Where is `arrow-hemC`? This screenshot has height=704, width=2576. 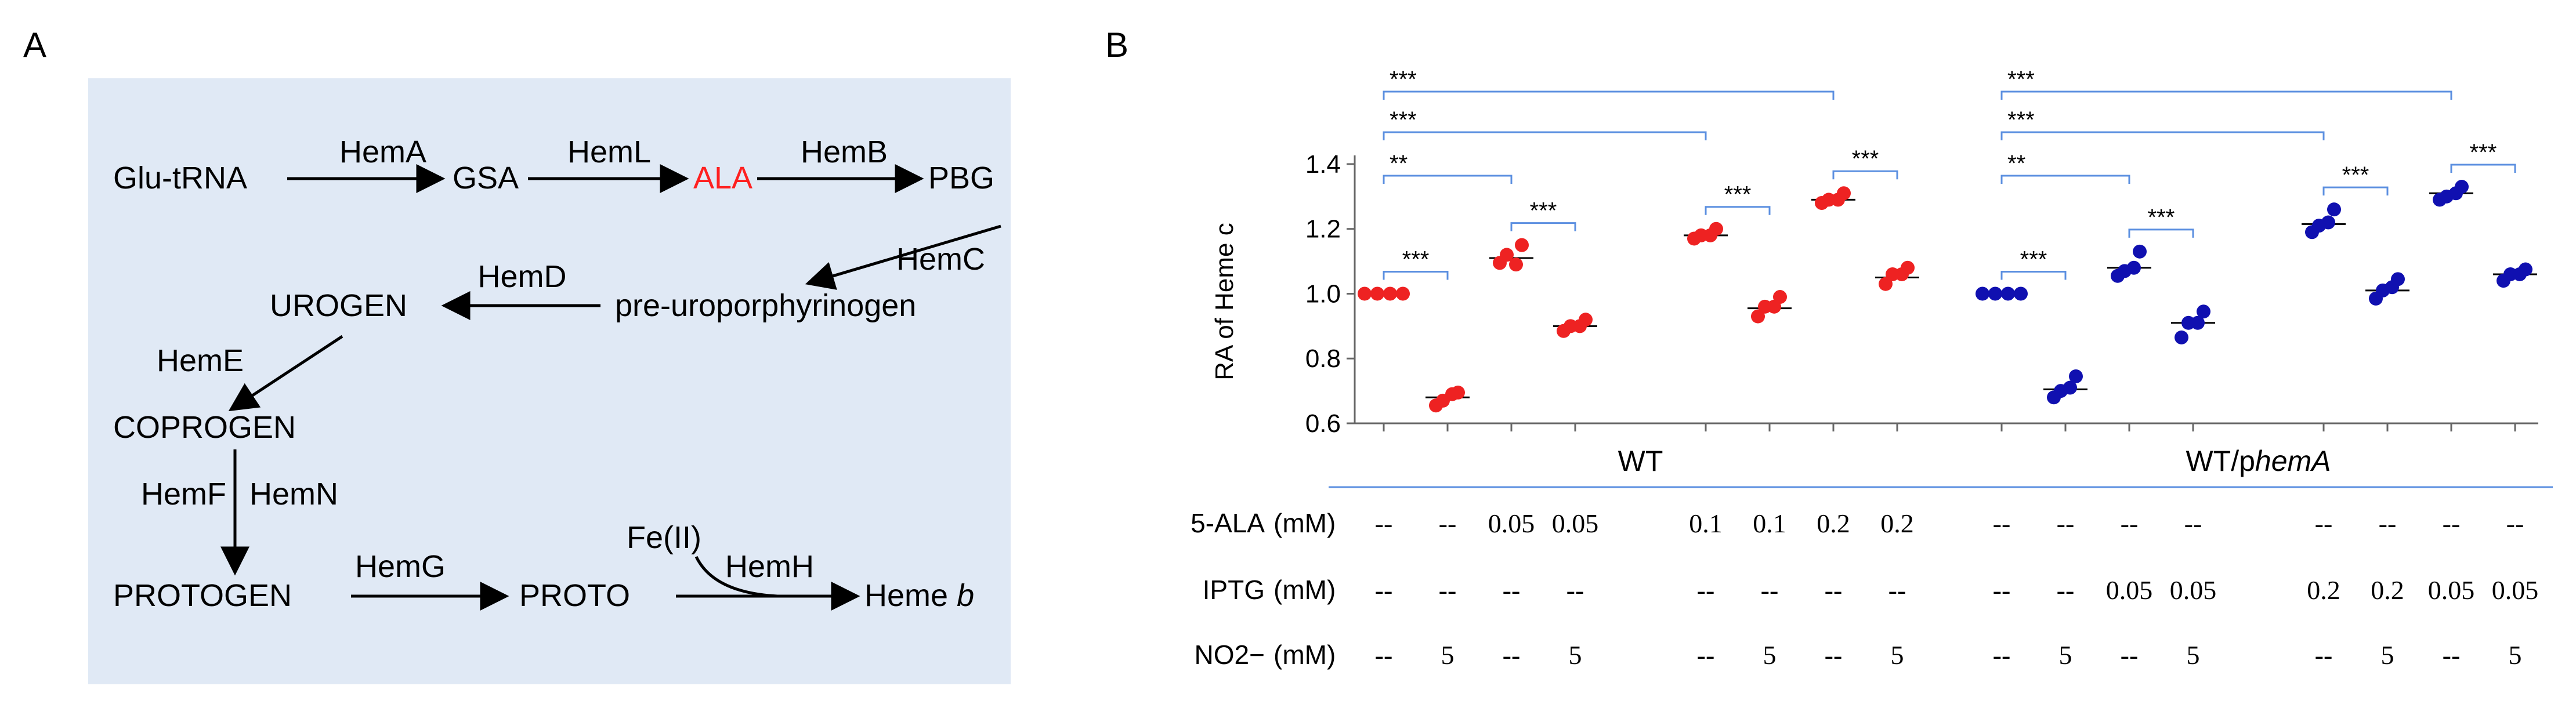
arrow-hemC is located at coordinates (903, 257).